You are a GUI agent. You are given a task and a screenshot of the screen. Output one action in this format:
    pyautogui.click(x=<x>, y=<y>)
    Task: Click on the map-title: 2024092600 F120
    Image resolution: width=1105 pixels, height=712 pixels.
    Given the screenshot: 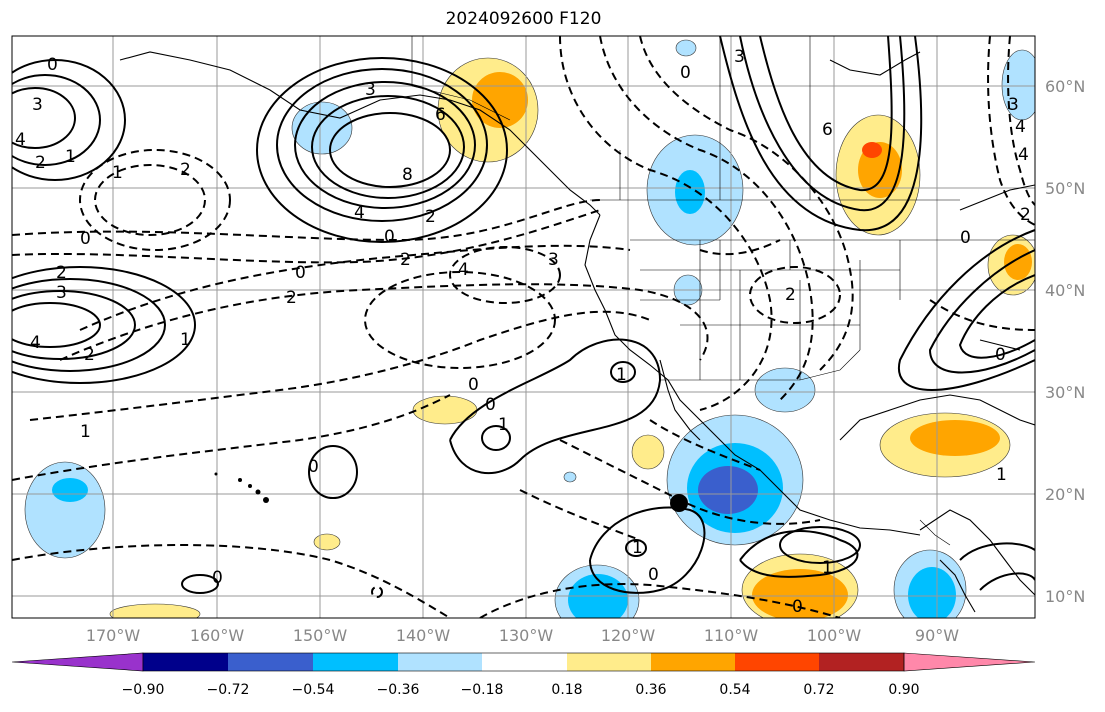 What is the action you would take?
    pyautogui.click(x=523, y=19)
    